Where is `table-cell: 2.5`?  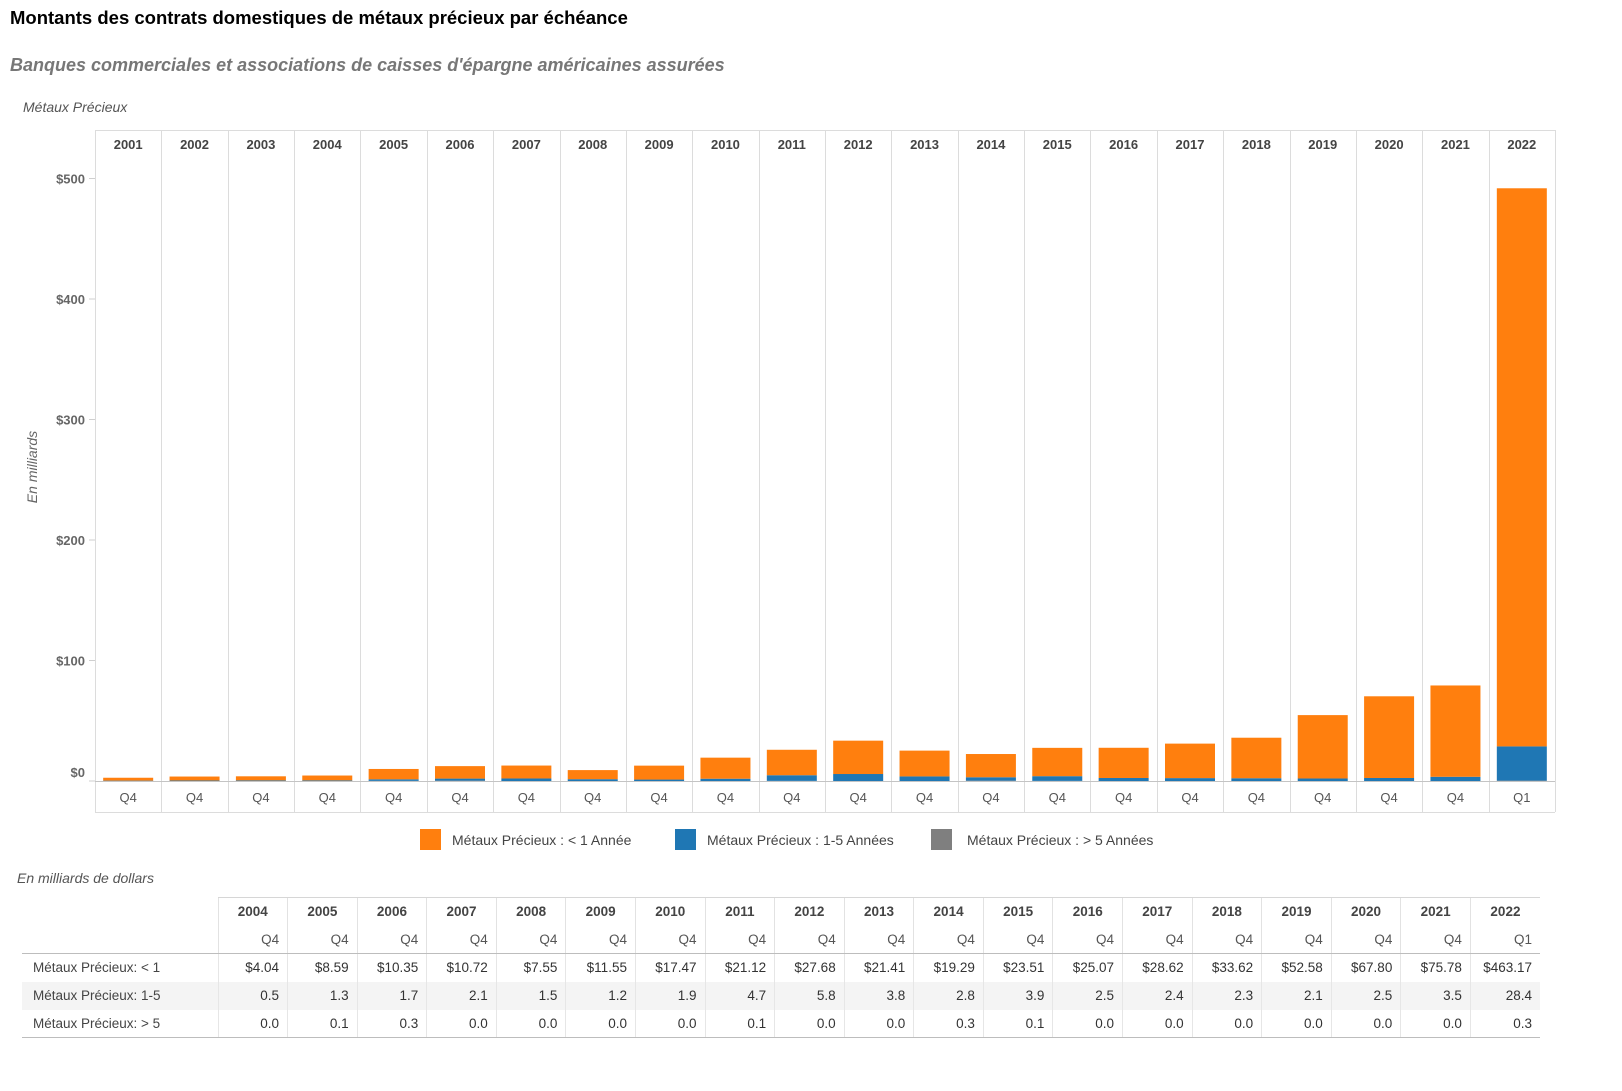 table-cell: 2.5 is located at coordinates (1087, 995).